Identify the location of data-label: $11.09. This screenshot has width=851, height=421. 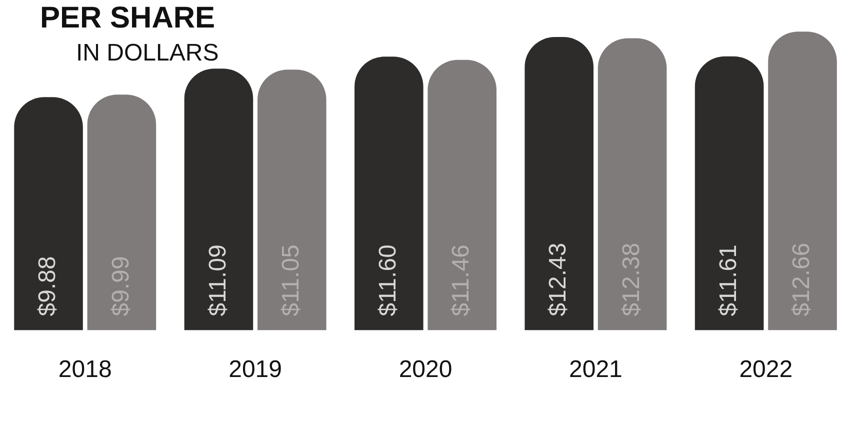
(218, 280).